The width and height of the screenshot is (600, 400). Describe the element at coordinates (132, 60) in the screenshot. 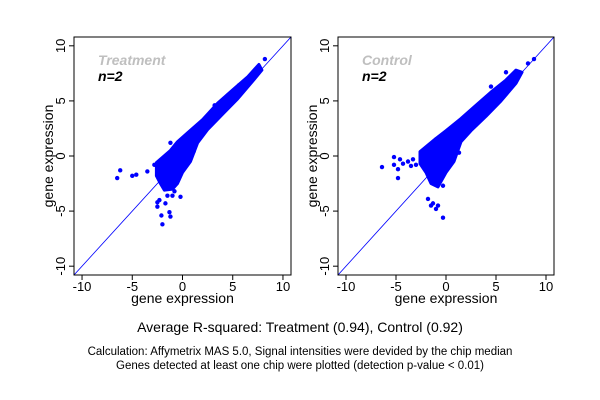

I see `panel-label: Treatment` at that location.